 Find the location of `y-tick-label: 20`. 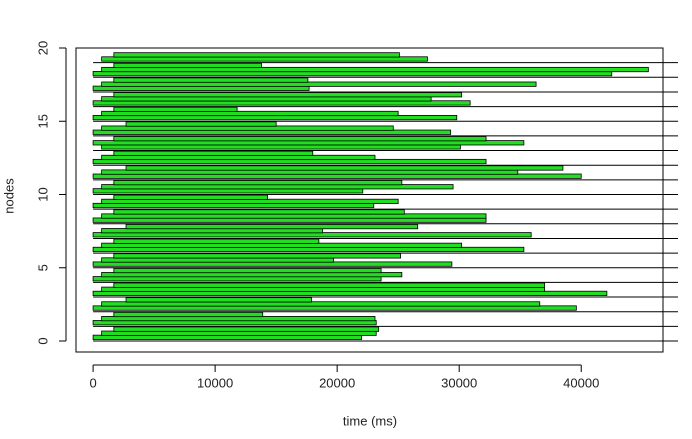

y-tick-label: 20 is located at coordinates (42, 48).